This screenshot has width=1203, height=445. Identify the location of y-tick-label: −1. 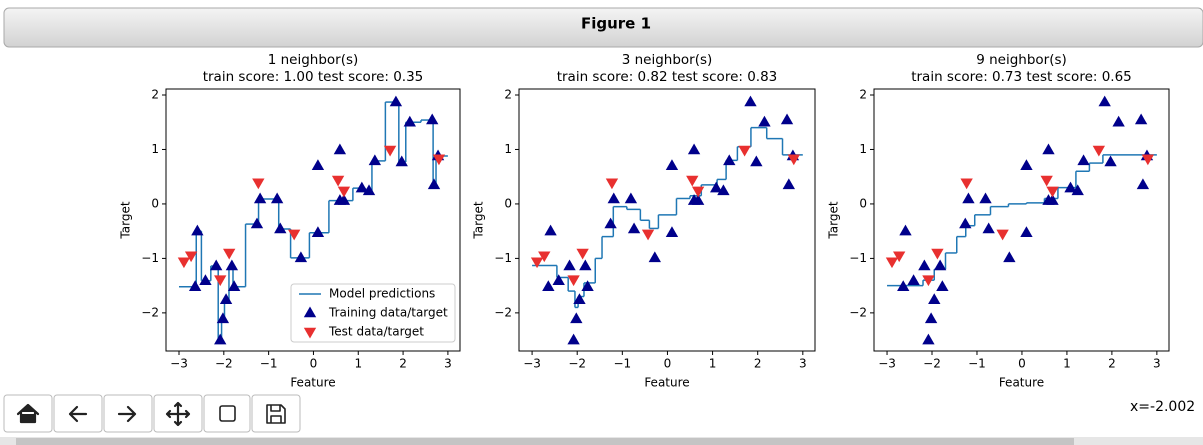
(150, 258).